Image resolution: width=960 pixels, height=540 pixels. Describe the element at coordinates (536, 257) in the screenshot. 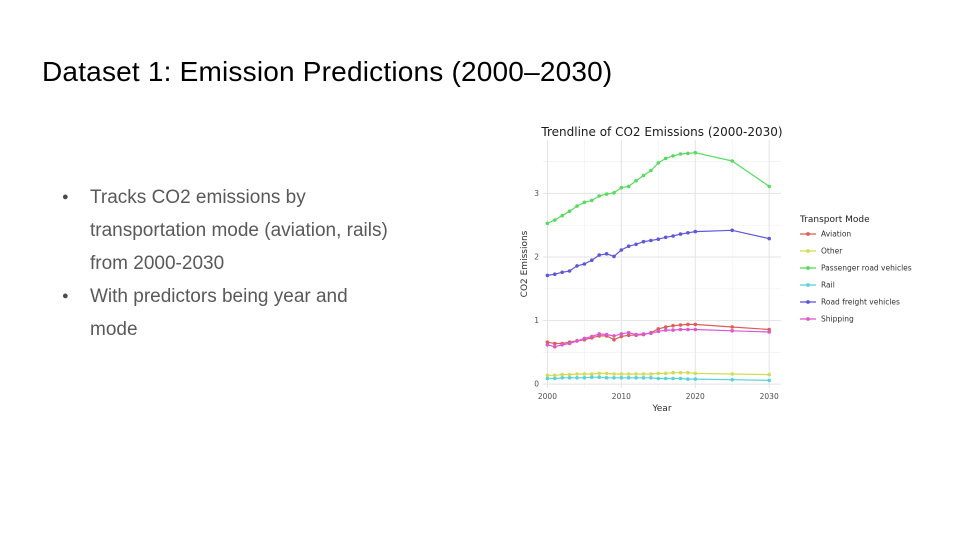

I see `y-tick-label: 2` at that location.